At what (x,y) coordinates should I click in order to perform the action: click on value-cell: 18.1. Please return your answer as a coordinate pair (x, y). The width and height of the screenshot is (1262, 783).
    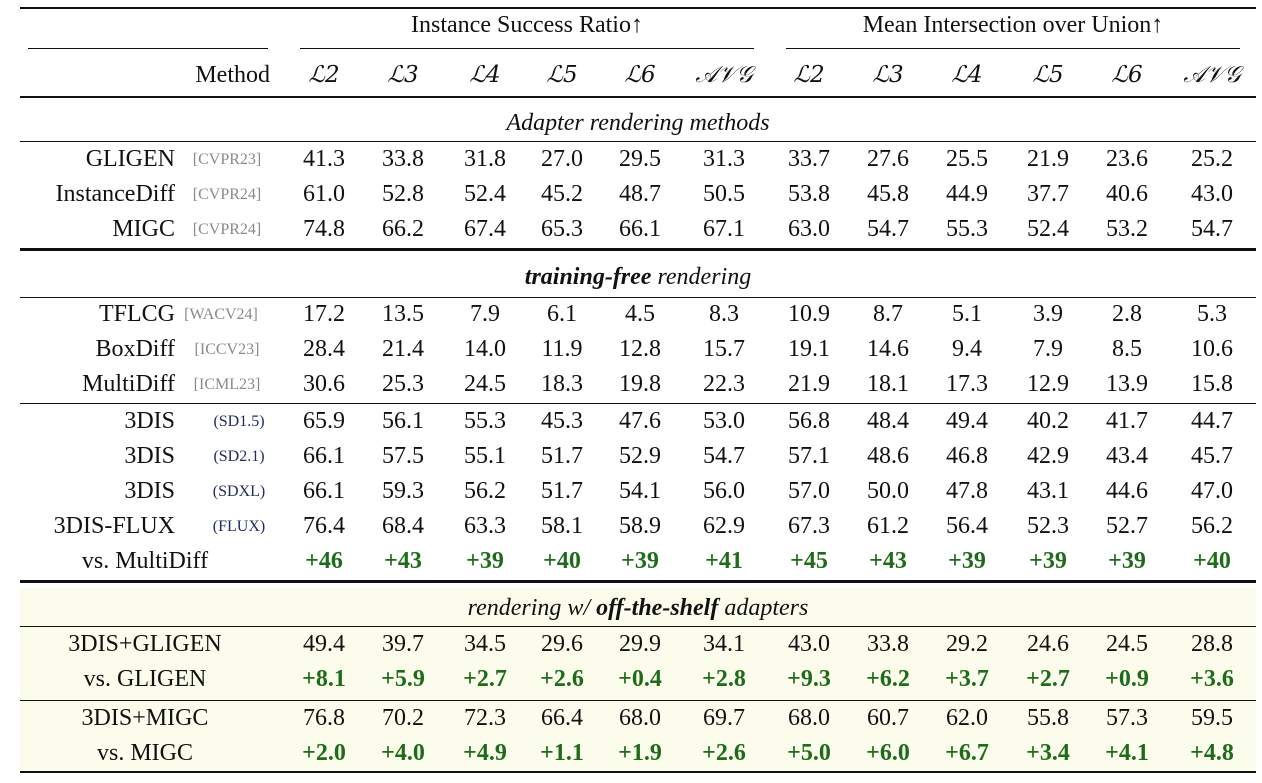
    Looking at the image, I should click on (888, 384).